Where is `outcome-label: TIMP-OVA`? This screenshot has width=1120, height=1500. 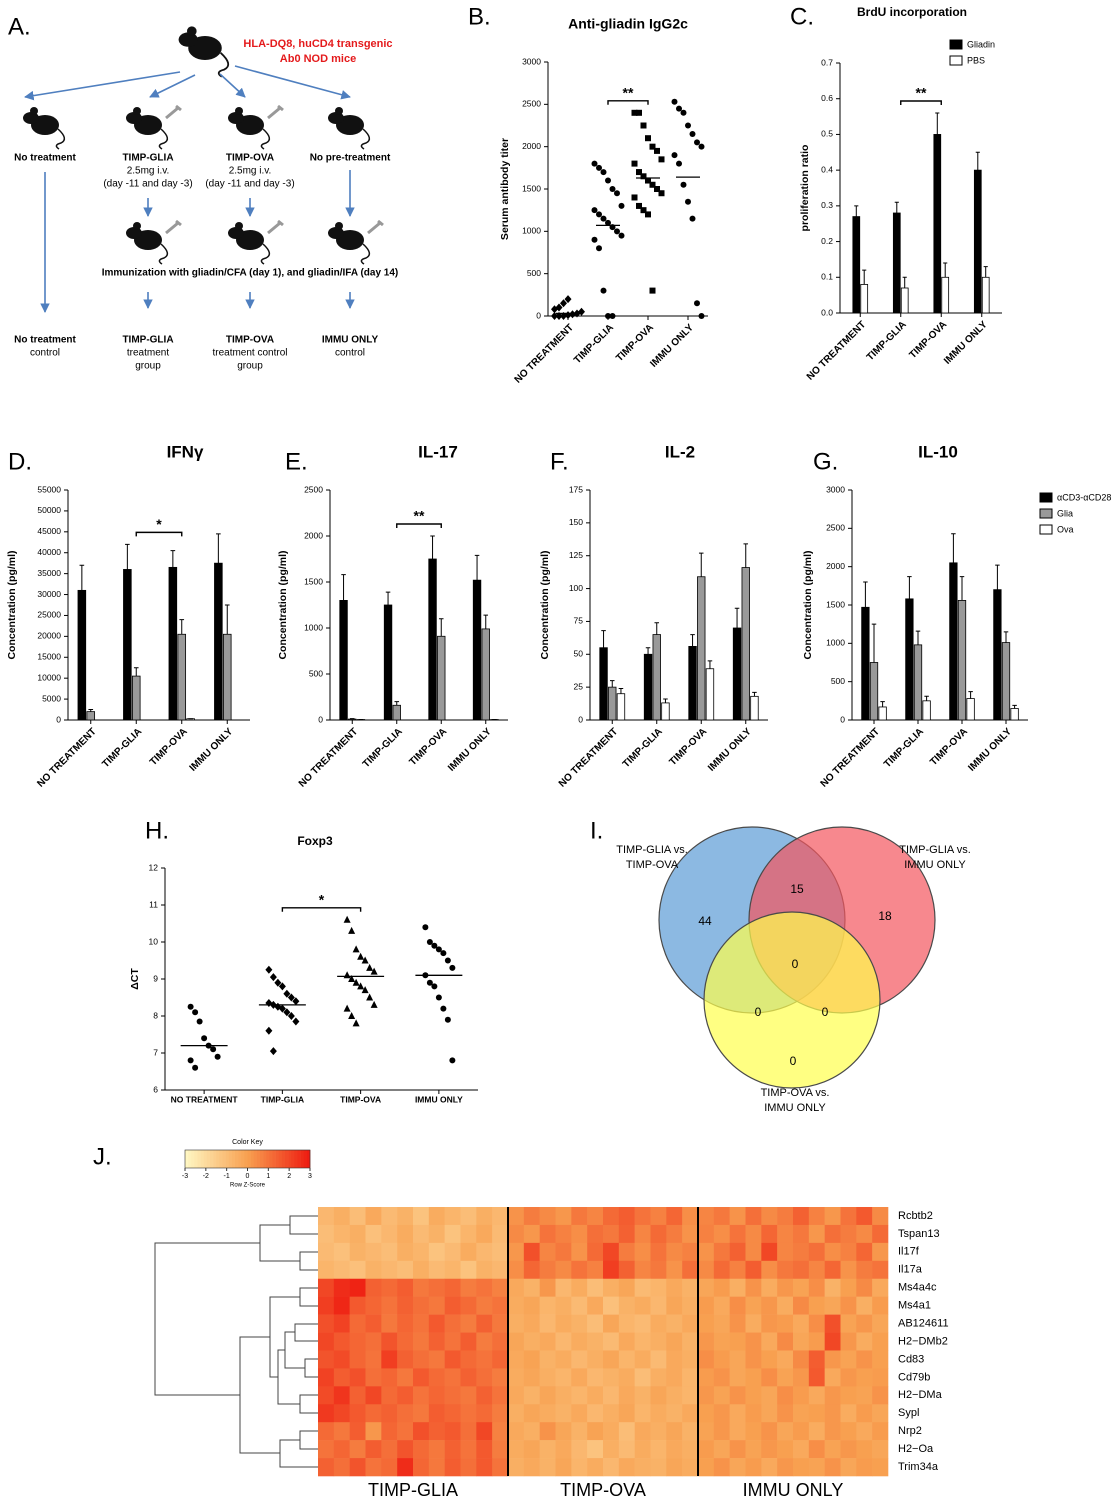 outcome-label: TIMP-OVA is located at coordinates (250, 340).